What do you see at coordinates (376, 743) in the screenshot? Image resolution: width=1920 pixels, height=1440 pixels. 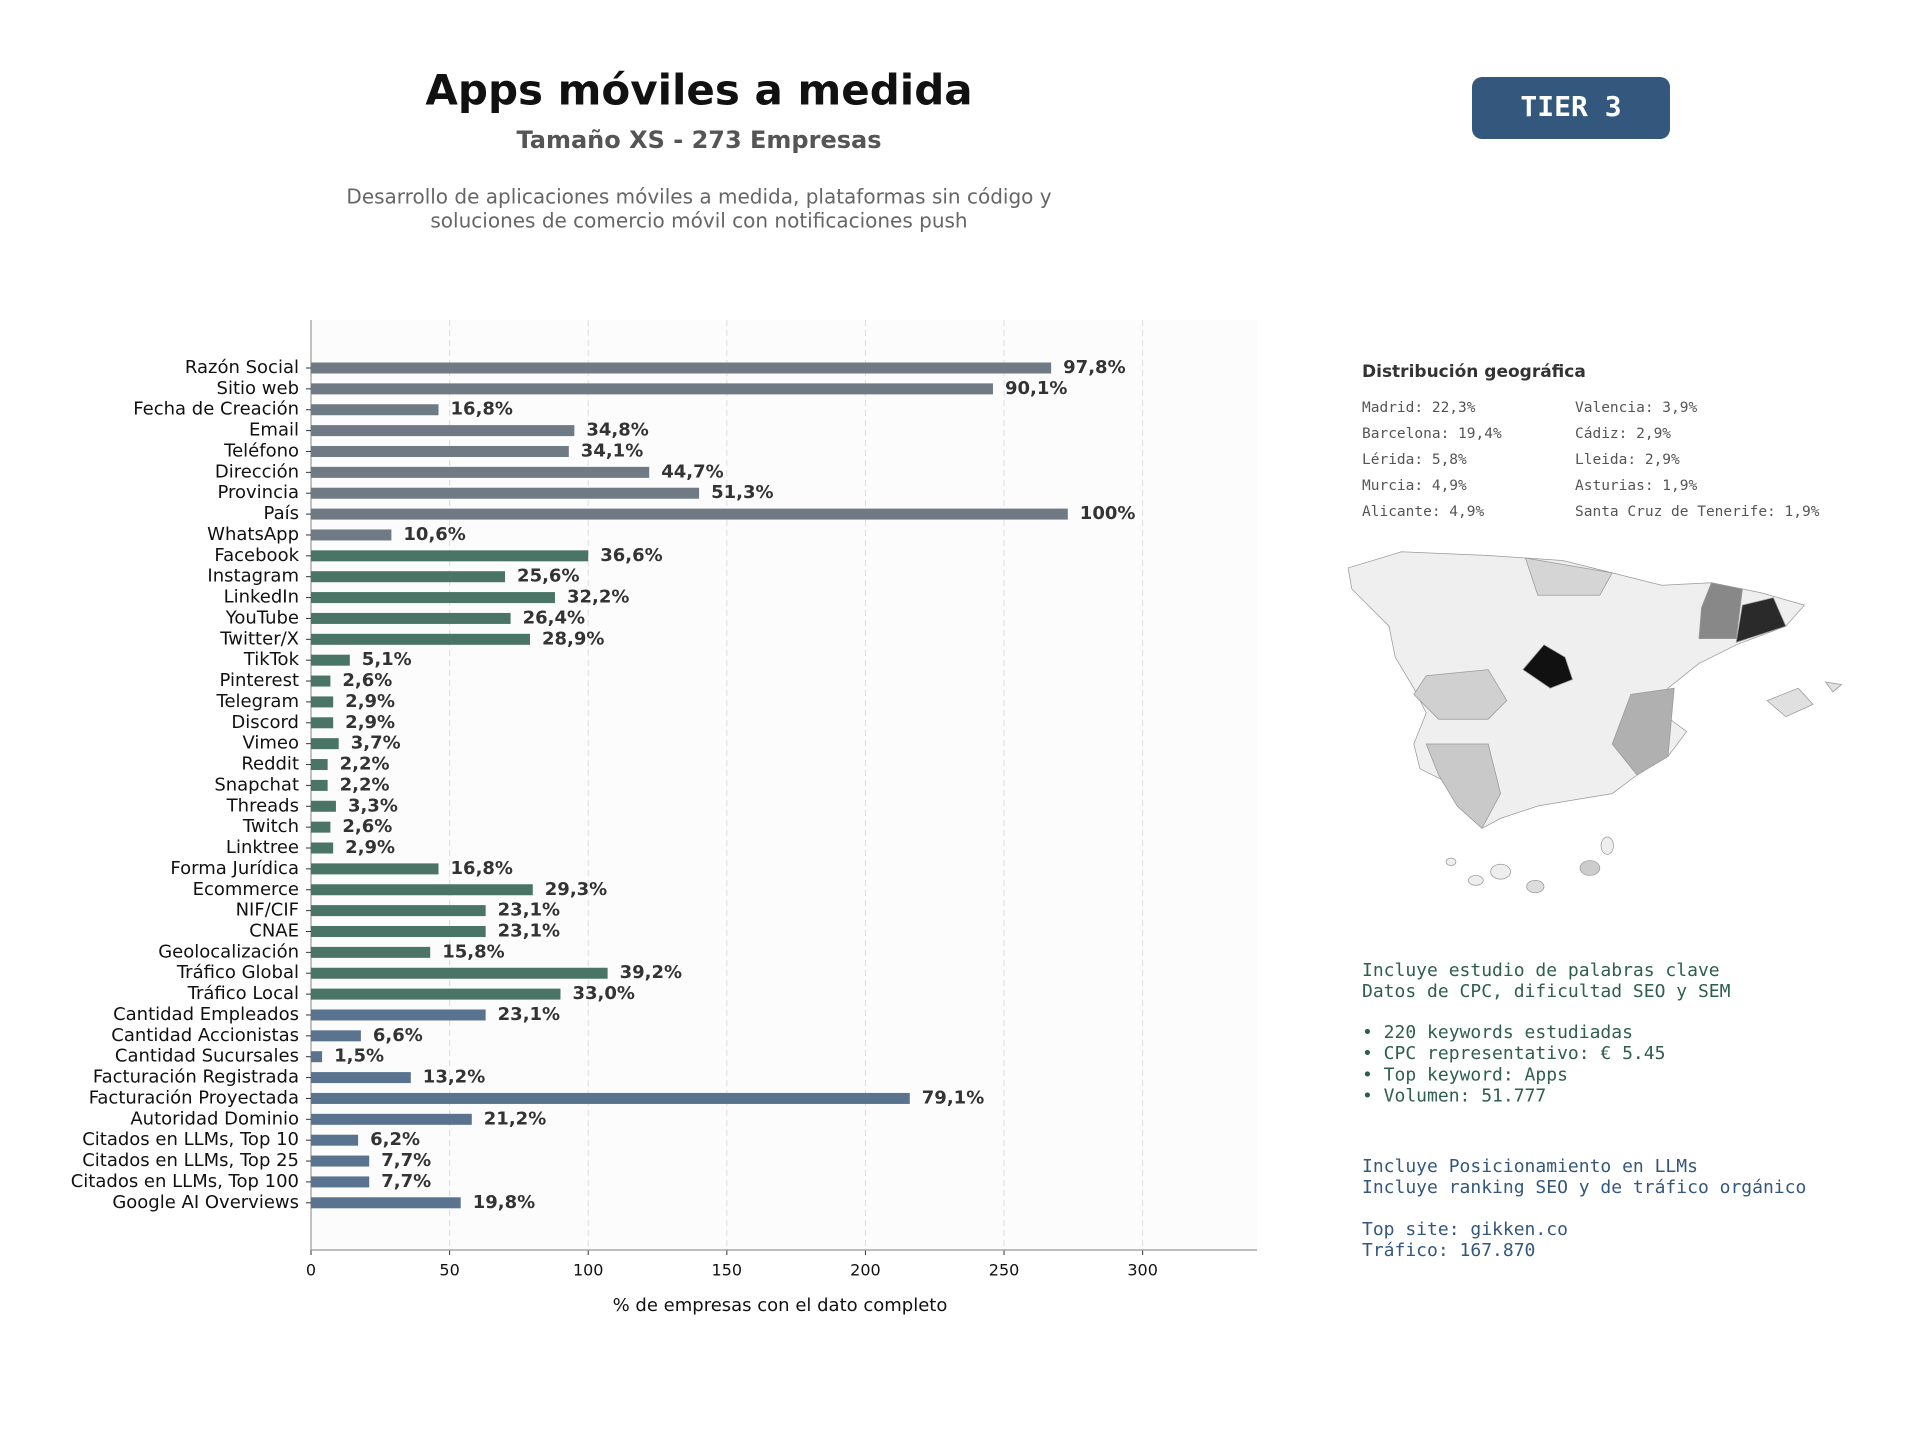 I see `value-label: 3,7%` at bounding box center [376, 743].